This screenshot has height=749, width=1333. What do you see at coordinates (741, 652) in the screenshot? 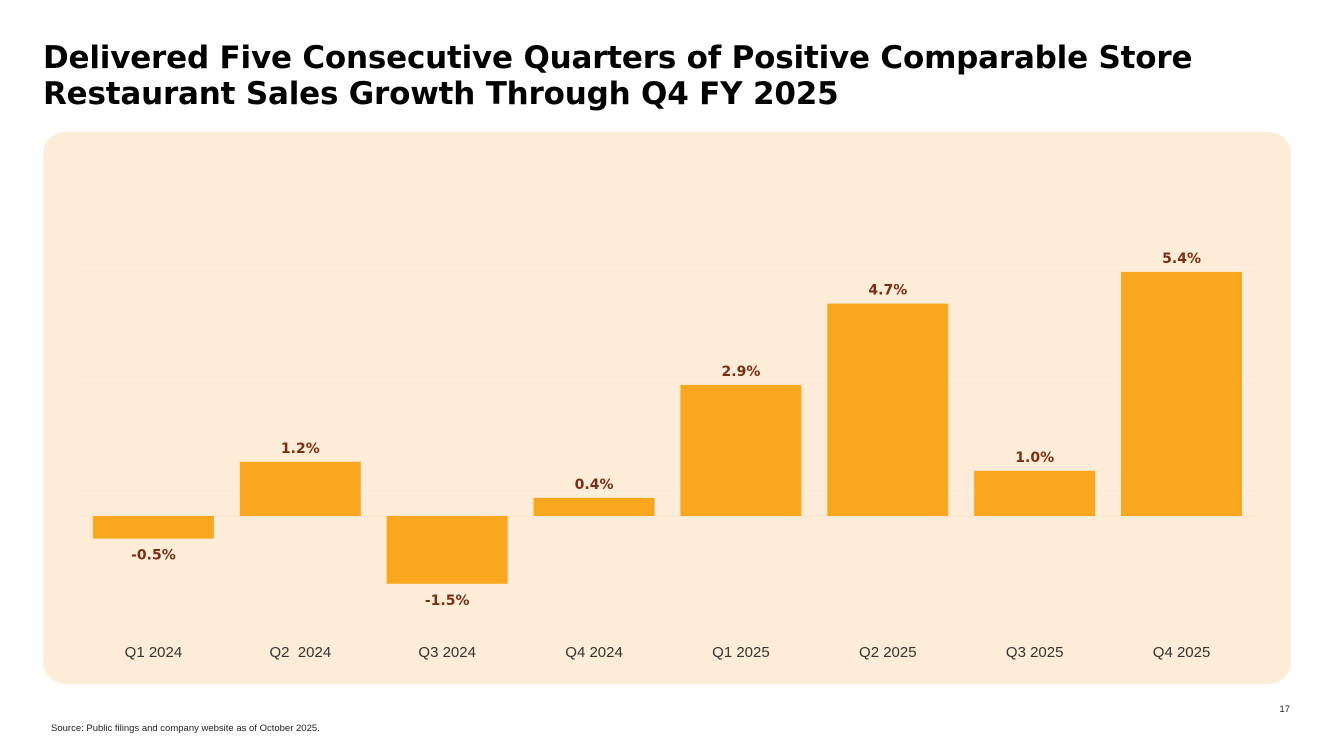
I see `x-tick-label: Q1 2025` at bounding box center [741, 652].